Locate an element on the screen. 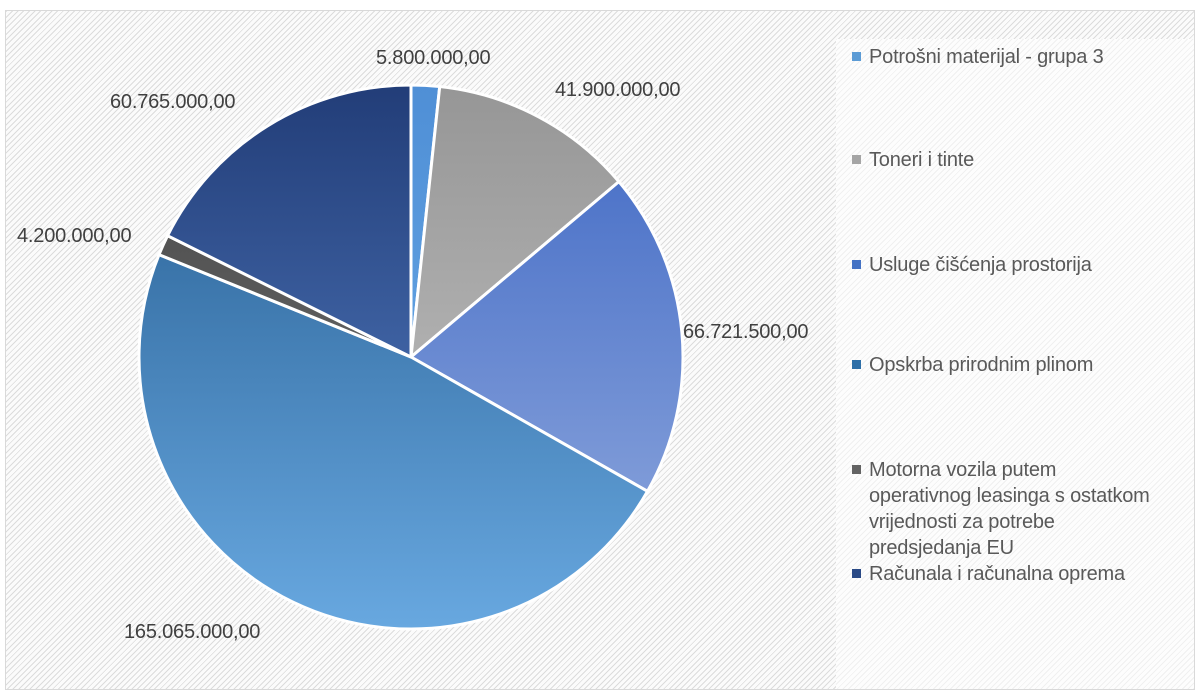 The height and width of the screenshot is (694, 1202). legend-label: Potrošni materijal - grupa 3 is located at coordinates (986, 57).